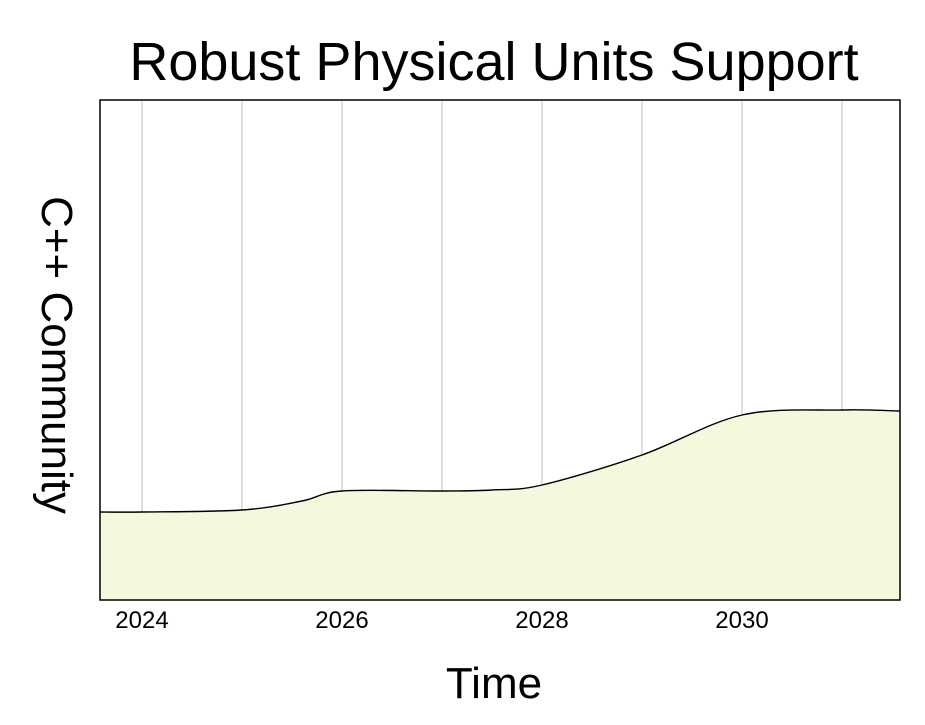 The image size is (925, 725). I want to click on x-tick-label-2026: 2026, so click(341, 620).